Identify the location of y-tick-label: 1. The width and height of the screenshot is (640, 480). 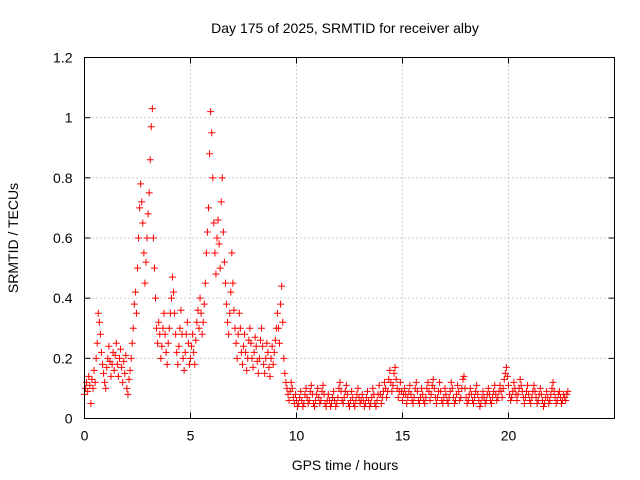
(69, 118).